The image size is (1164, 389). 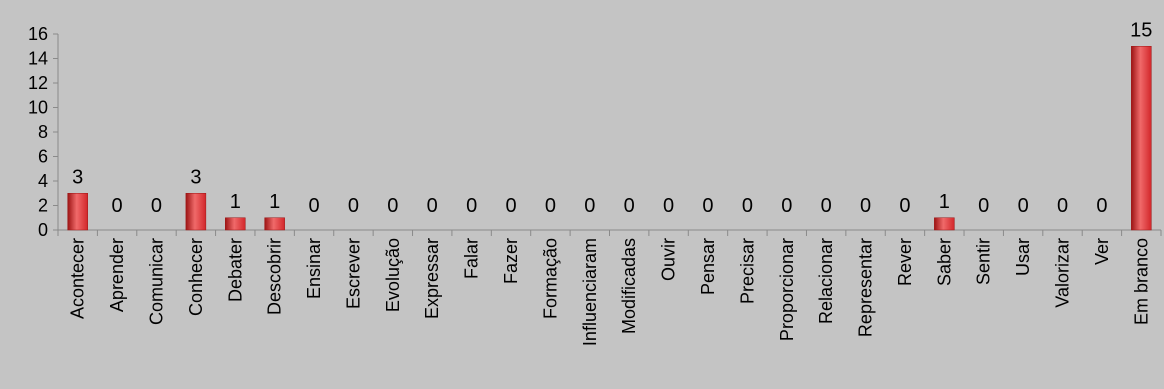 What do you see at coordinates (432, 278) in the screenshot?
I see `category-label: Expressar` at bounding box center [432, 278].